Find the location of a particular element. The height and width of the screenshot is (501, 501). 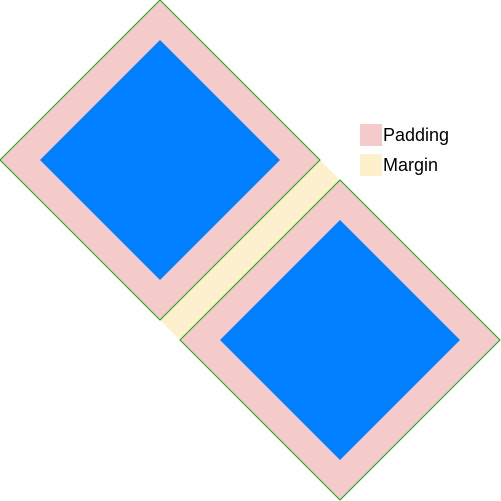

legend-item-padding: Padding is located at coordinates (425, 135).